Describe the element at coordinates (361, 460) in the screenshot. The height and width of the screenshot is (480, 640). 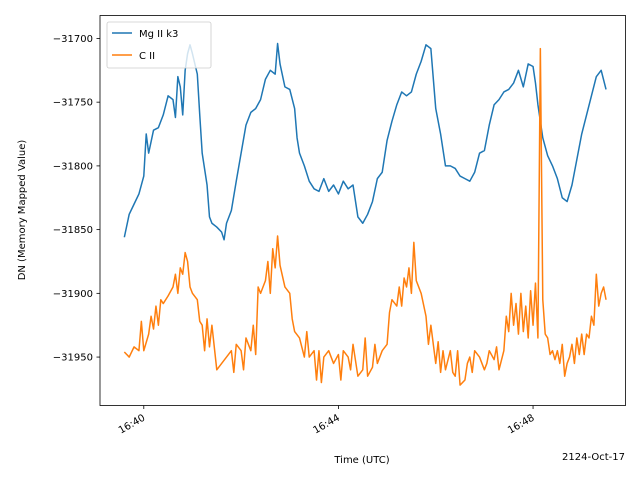
I see `x-axis-label: Time (UTC)` at that location.